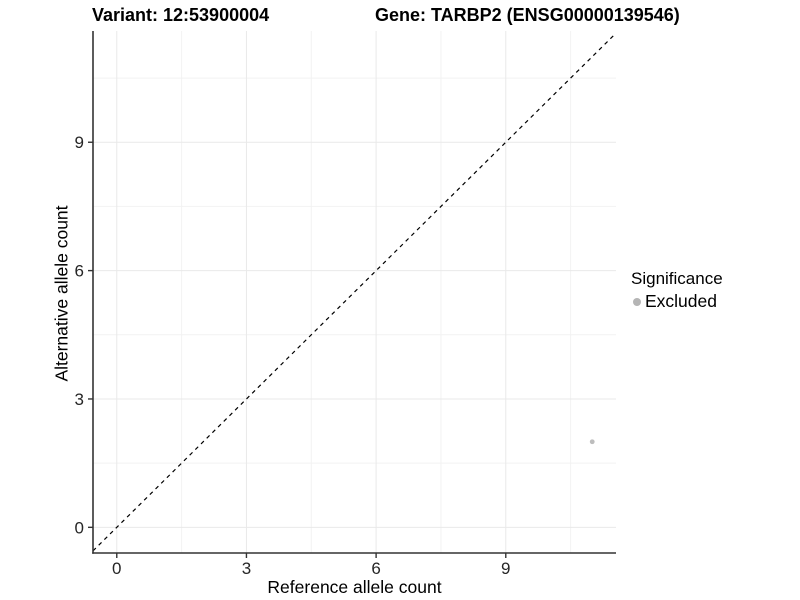 The image size is (800, 600). I want to click on y-tick-label: 0, so click(79, 527).